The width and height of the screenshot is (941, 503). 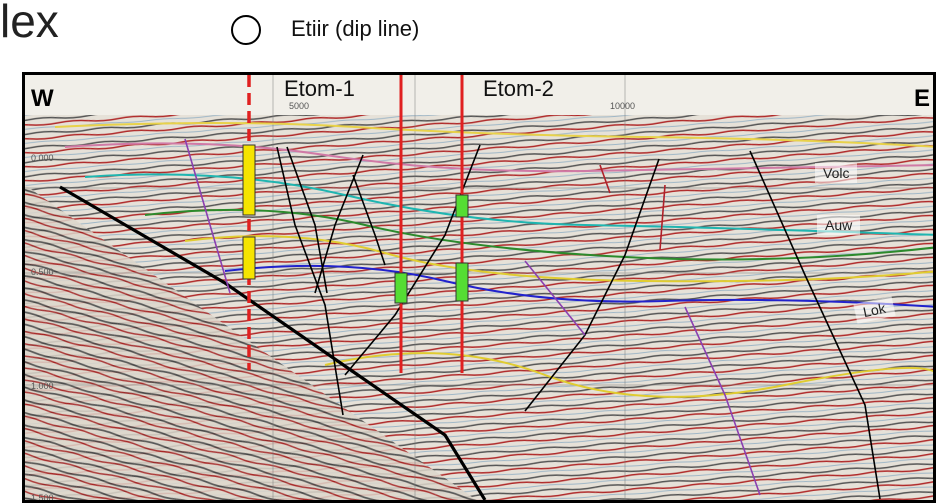 What do you see at coordinates (42, 498) in the screenshot?
I see `y-tick-1500: 1.500` at bounding box center [42, 498].